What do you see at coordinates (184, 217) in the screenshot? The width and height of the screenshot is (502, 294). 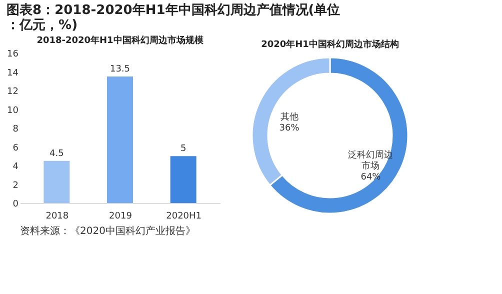 I see `x-tick-label: 2020H1` at bounding box center [184, 217].